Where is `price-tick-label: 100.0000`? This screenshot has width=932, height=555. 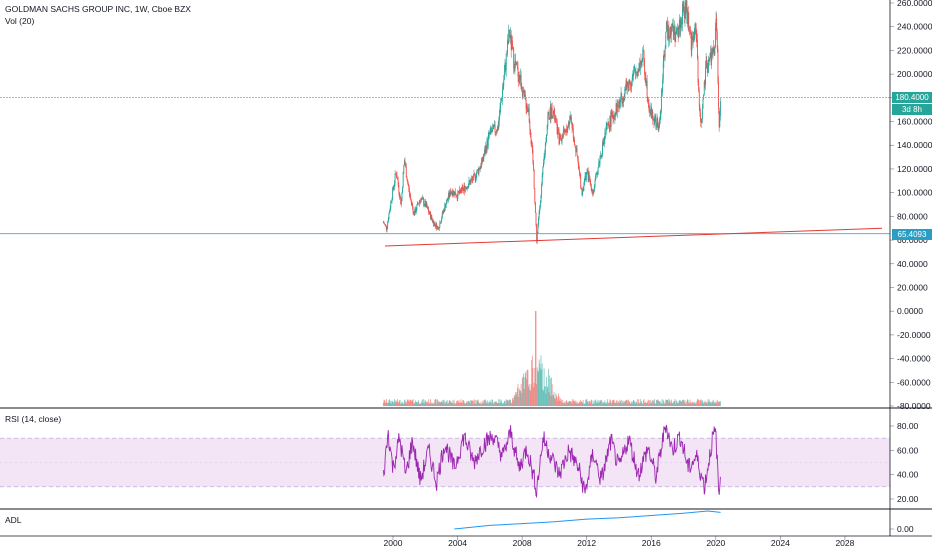 price-tick-label: 100.0000 is located at coordinates (914, 193).